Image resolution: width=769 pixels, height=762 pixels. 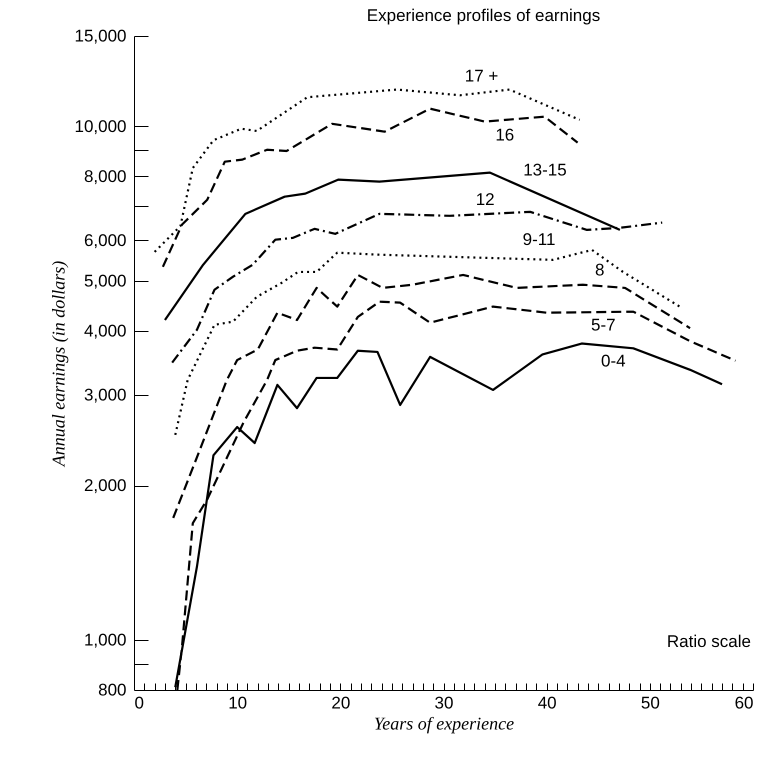 What do you see at coordinates (545, 170) in the screenshot?
I see `series-label: 13-15` at bounding box center [545, 170].